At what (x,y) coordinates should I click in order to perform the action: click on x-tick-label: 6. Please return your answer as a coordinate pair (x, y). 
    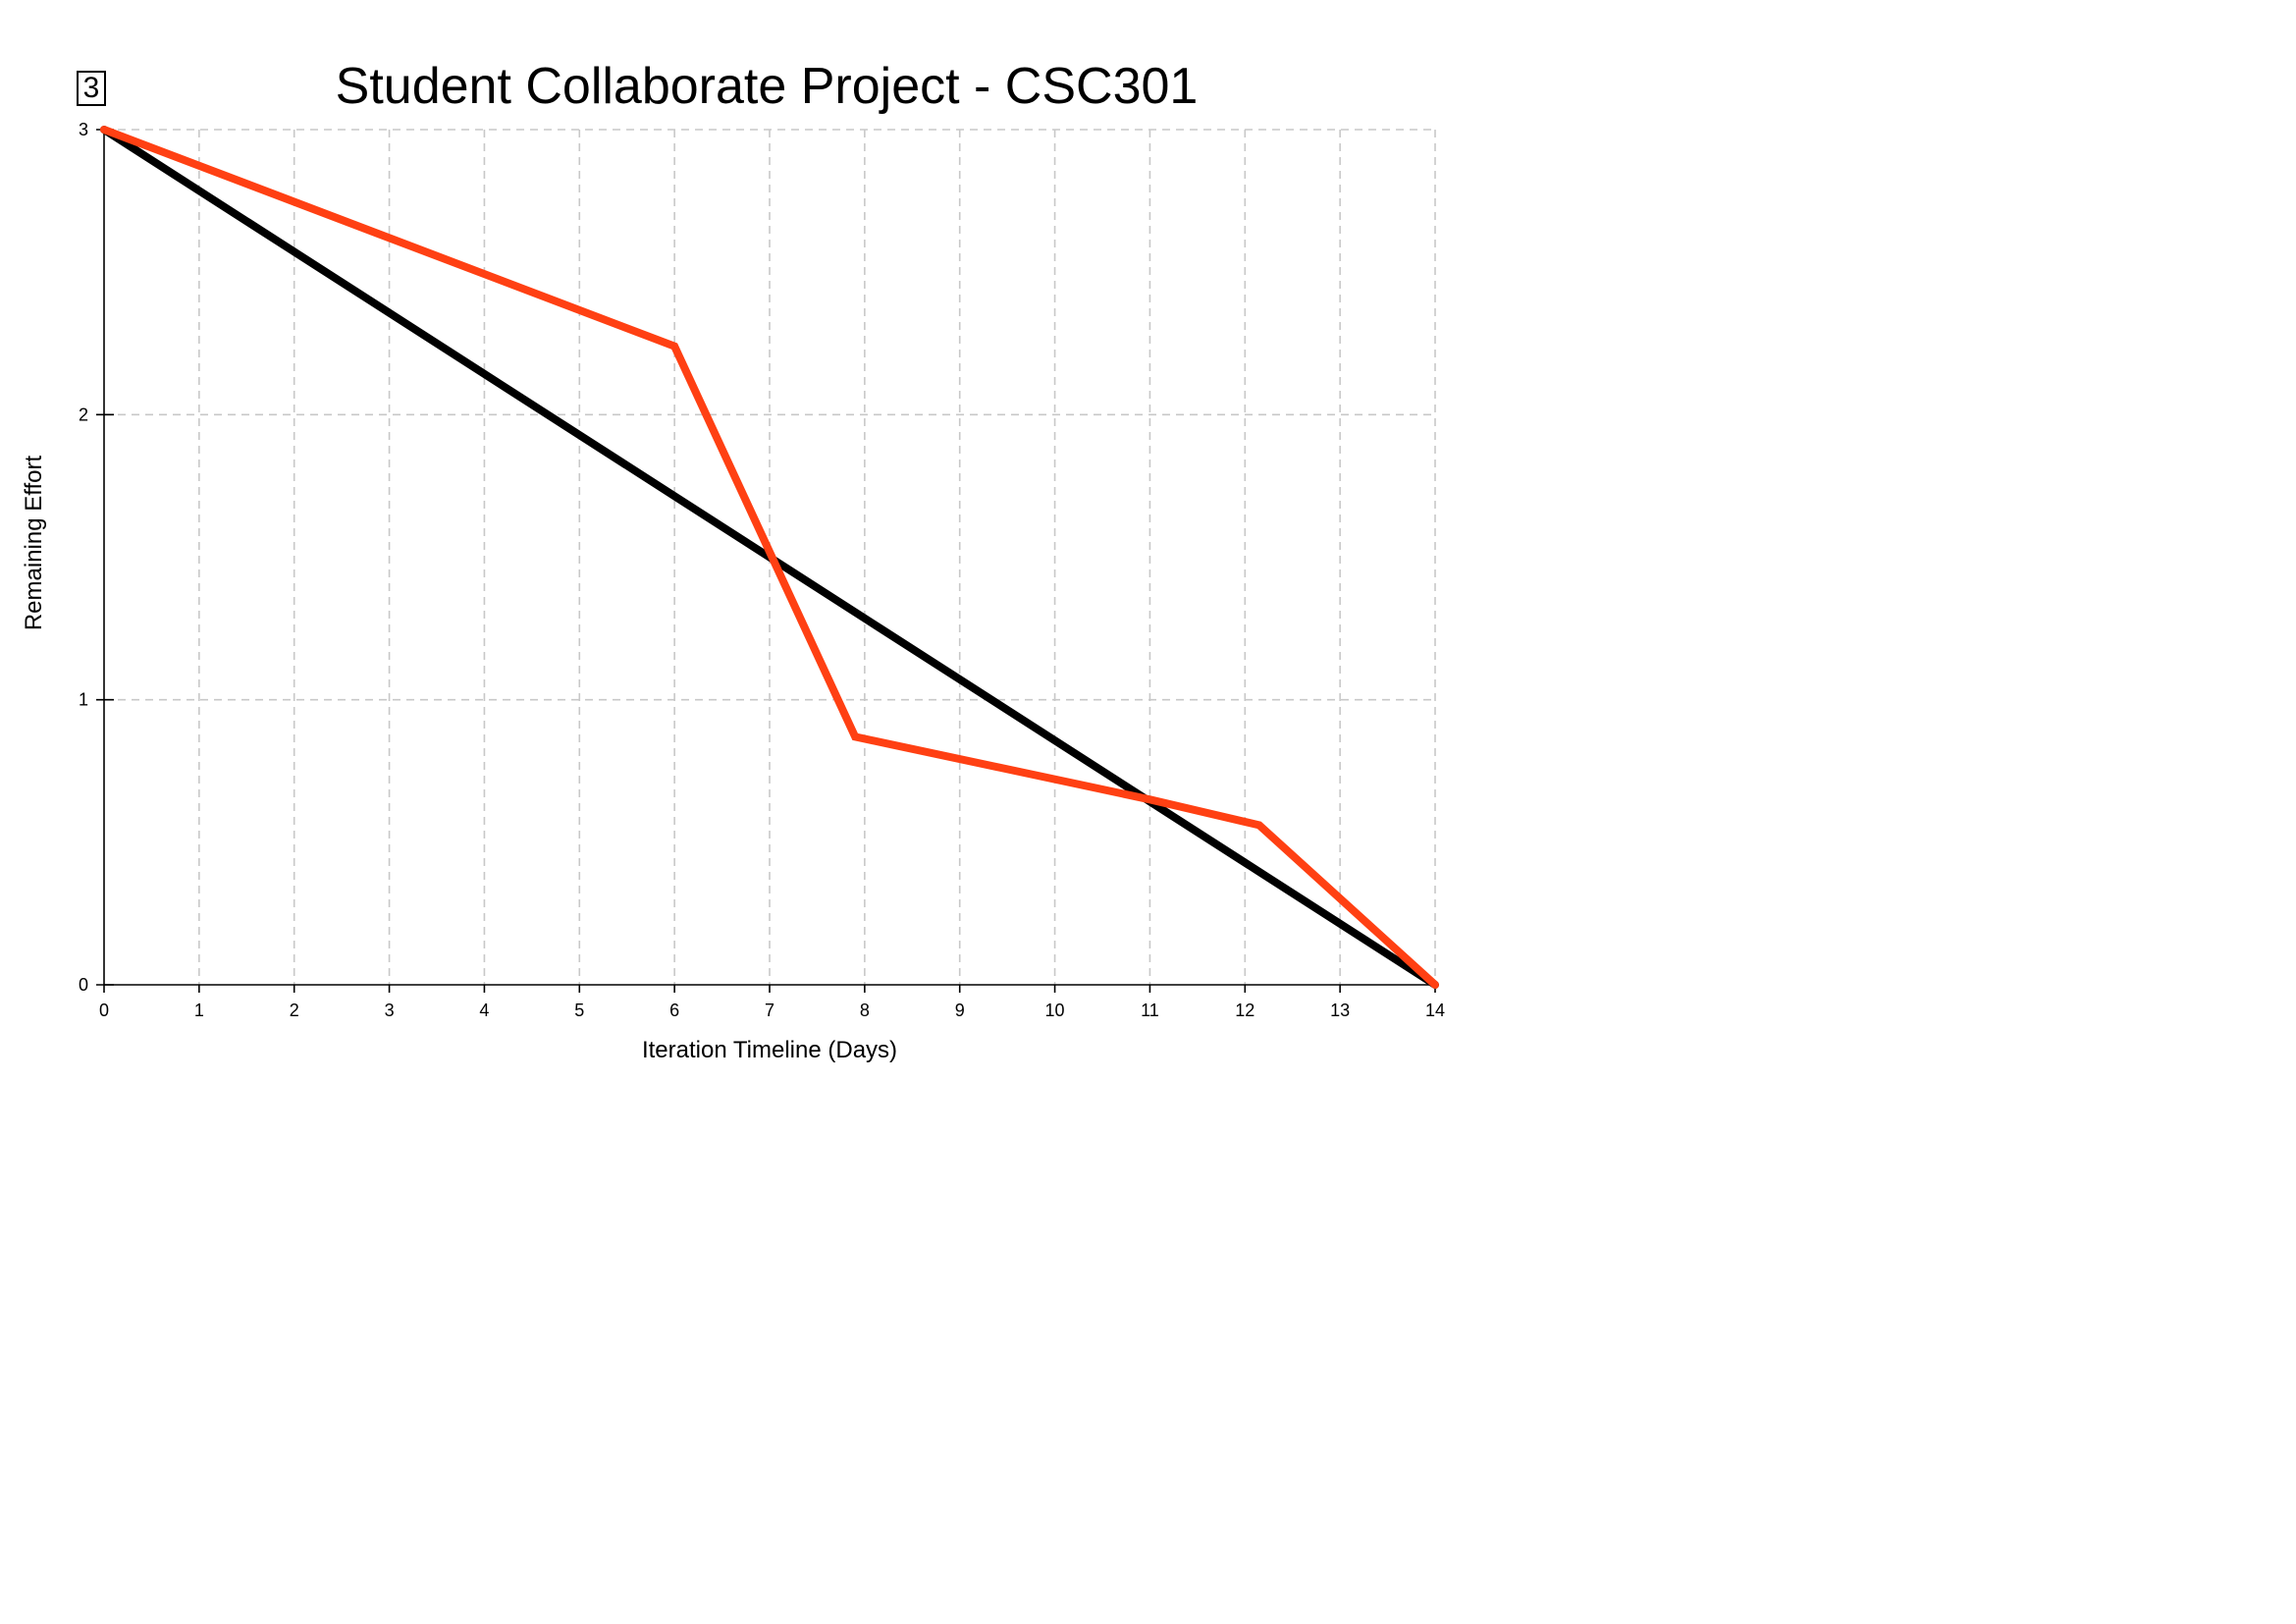
    Looking at the image, I should click on (674, 1010).